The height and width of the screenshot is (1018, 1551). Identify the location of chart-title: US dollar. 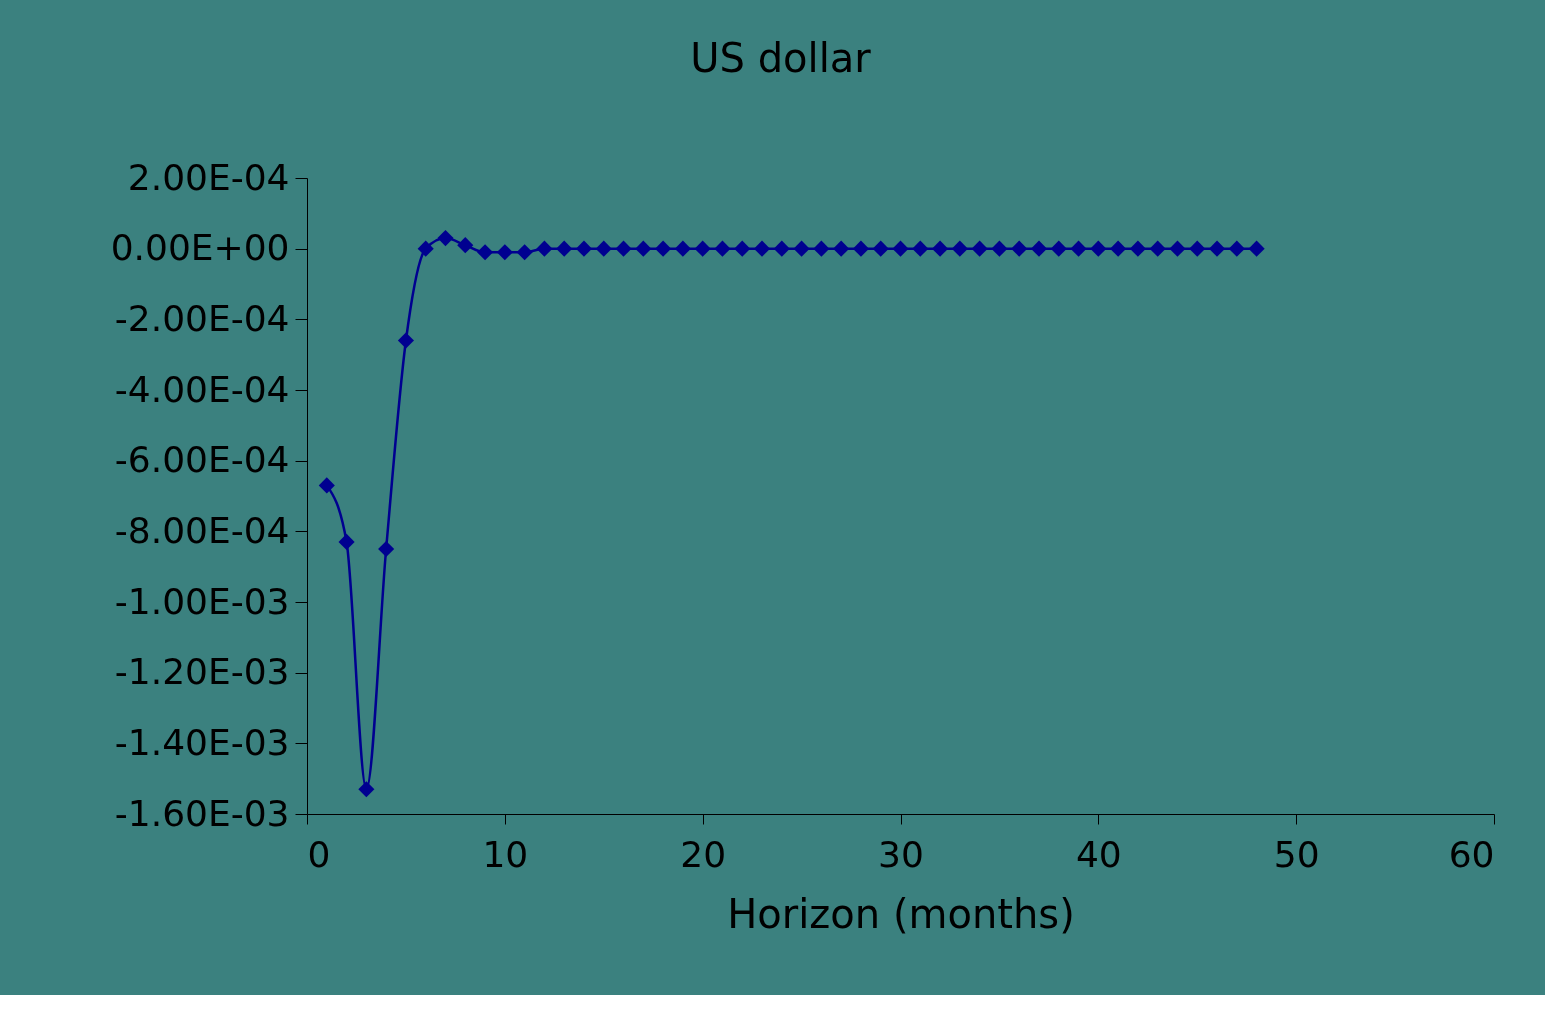
(781, 58).